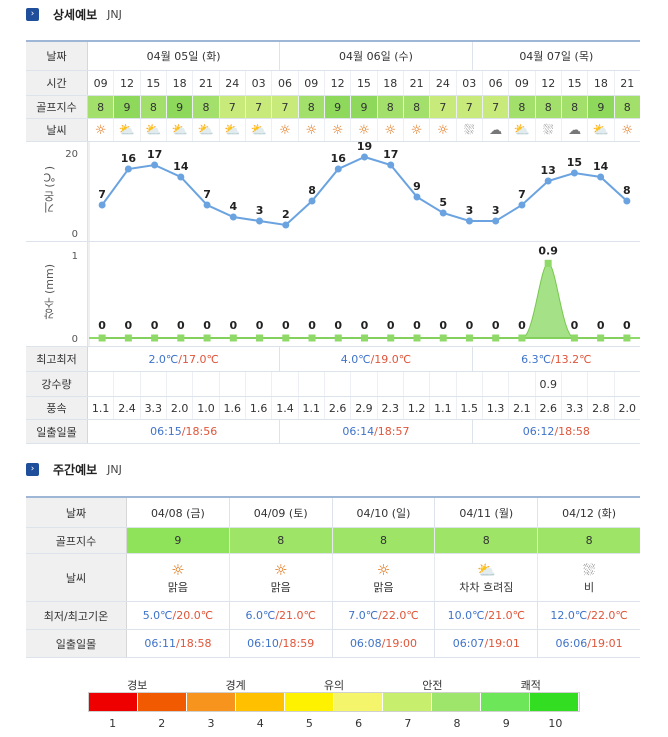 The width and height of the screenshot is (668, 737). I want to click on legend-number: 1, so click(113, 723).